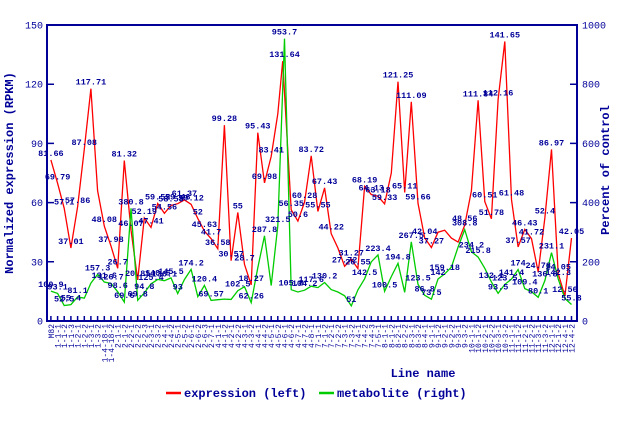 This screenshot has width=630, height=425. I want to click on svg-text: 42.05, so click(572, 232).